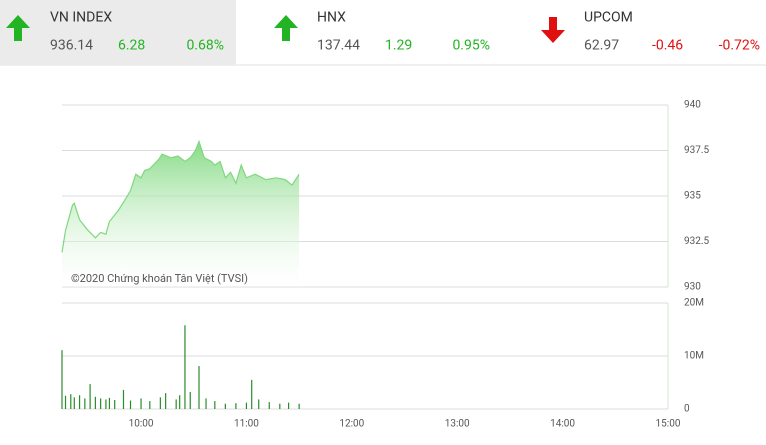 This screenshot has width=766, height=445. Describe the element at coordinates (692, 287) in the screenshot. I see `y-tick-label: 930` at that location.